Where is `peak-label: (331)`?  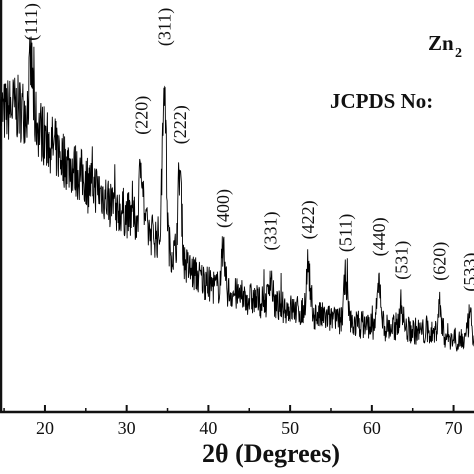 peak-label: (331) is located at coordinates (271, 231).